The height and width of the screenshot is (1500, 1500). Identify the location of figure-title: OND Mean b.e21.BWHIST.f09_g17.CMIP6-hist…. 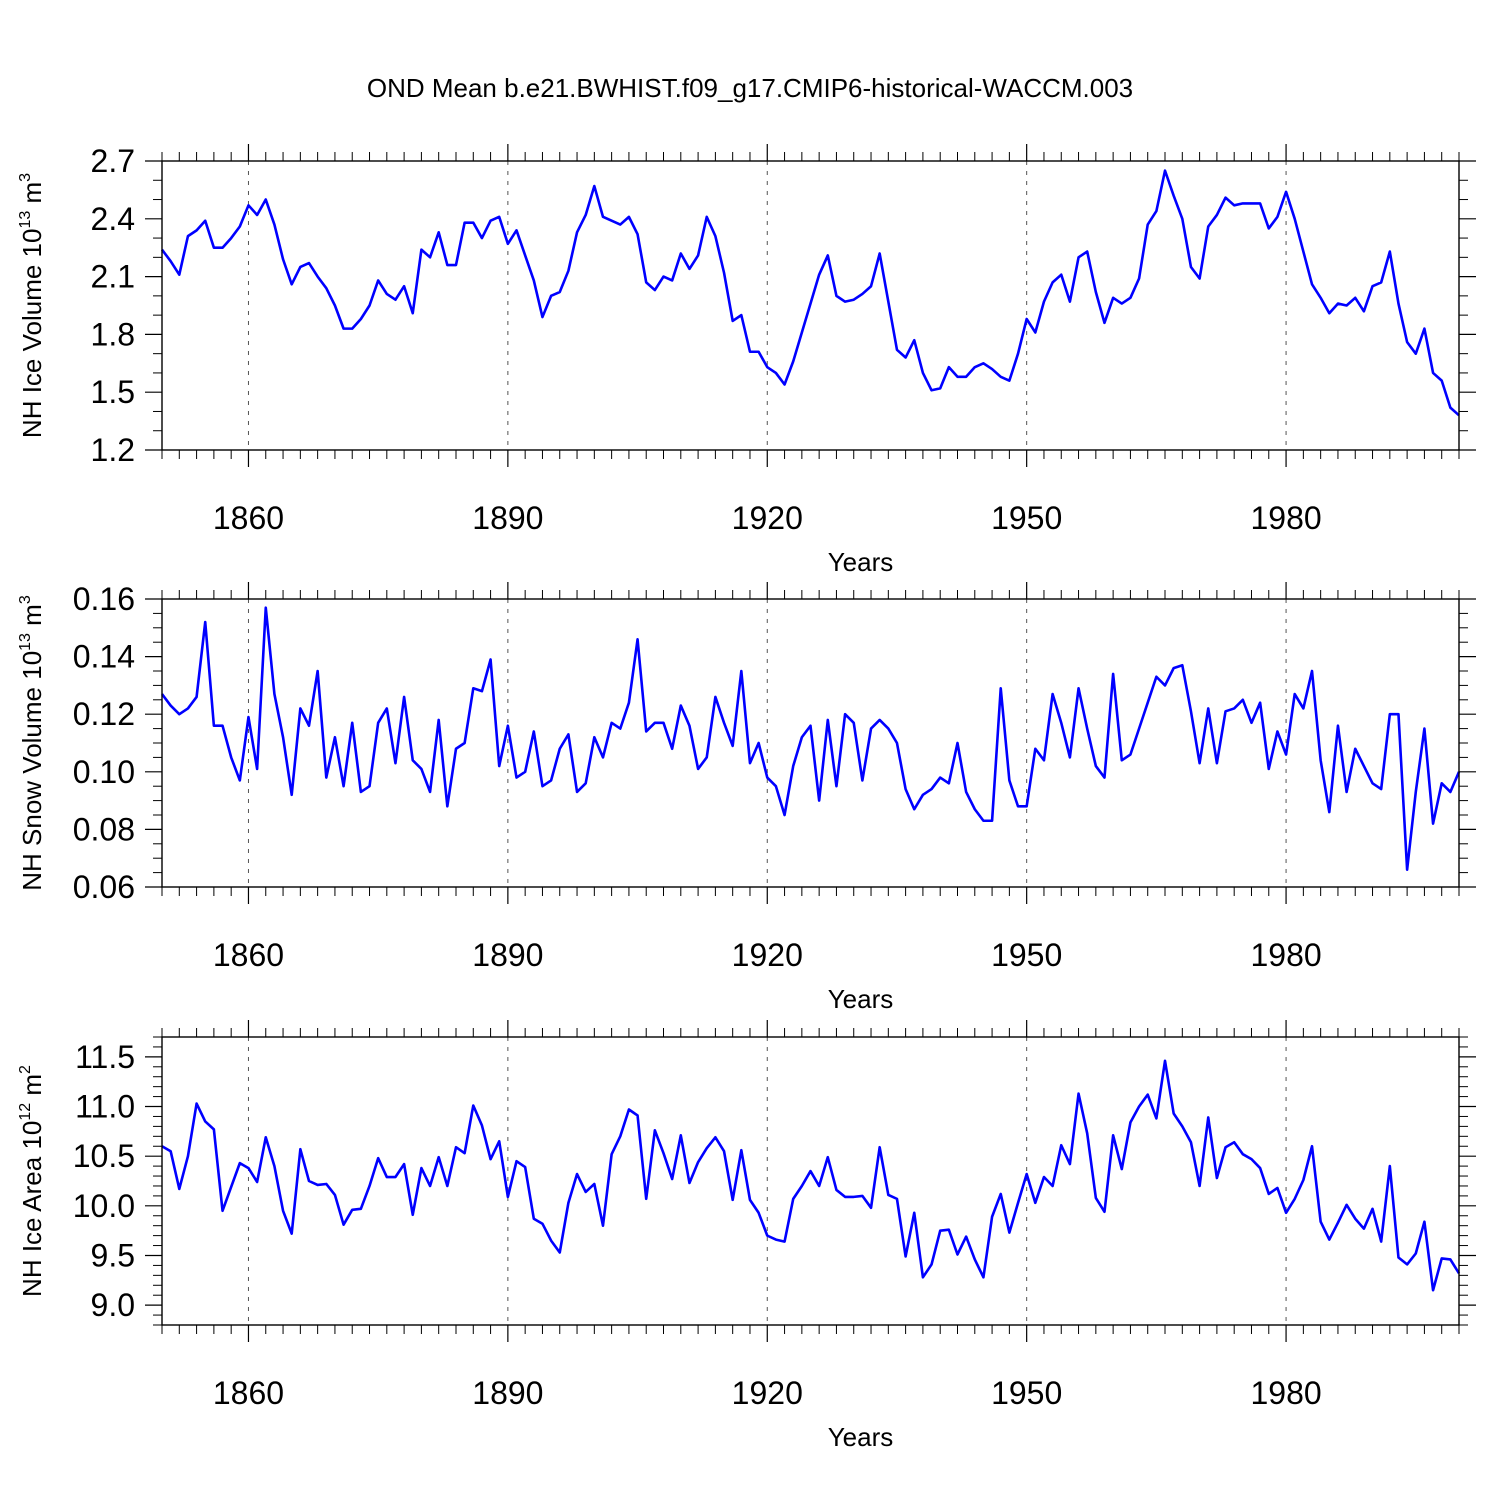
(750, 88).